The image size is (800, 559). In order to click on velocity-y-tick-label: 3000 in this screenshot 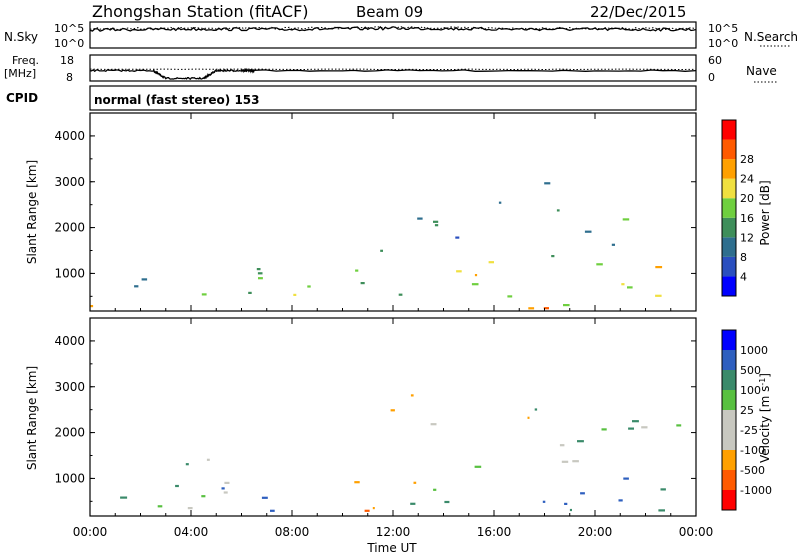, I will do `click(69, 387)`.